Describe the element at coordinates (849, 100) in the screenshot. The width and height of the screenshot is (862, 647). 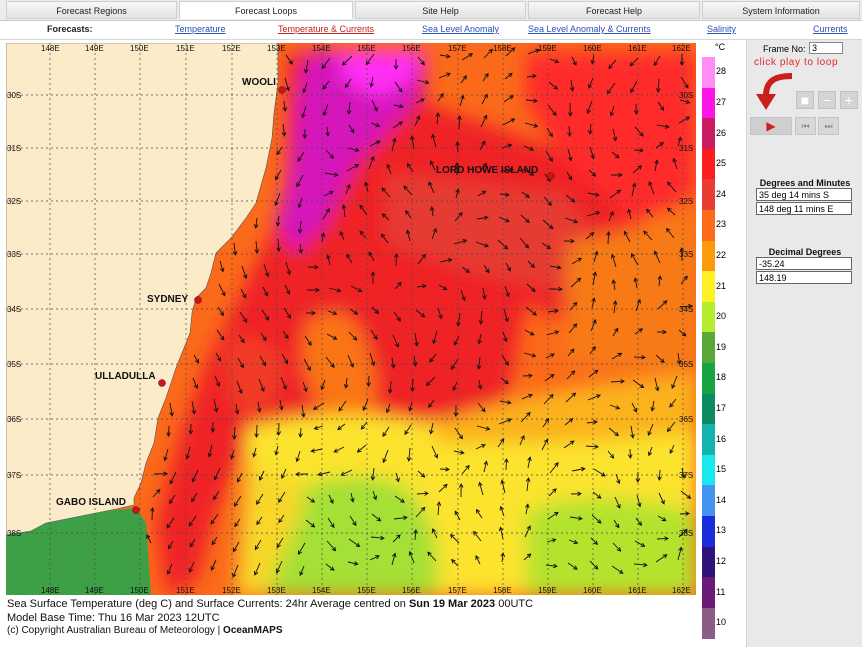
I see `faster-button: +` at that location.